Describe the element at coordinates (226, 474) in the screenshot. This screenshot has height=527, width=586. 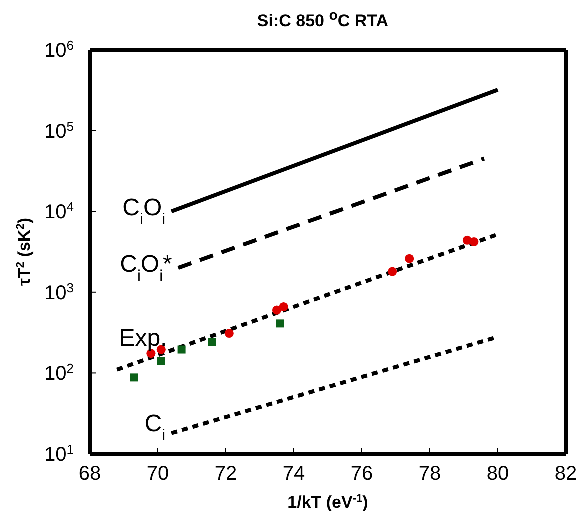
I see `x-tick-label: 72` at that location.